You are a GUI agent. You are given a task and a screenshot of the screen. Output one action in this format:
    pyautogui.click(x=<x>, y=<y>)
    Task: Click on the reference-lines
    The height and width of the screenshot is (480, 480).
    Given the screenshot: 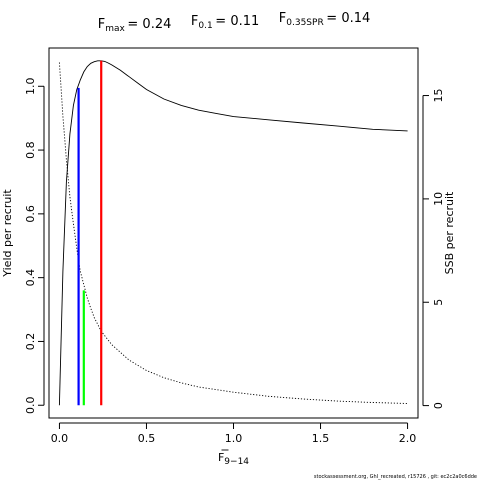 What is the action you would take?
    pyautogui.click(x=90, y=233)
    